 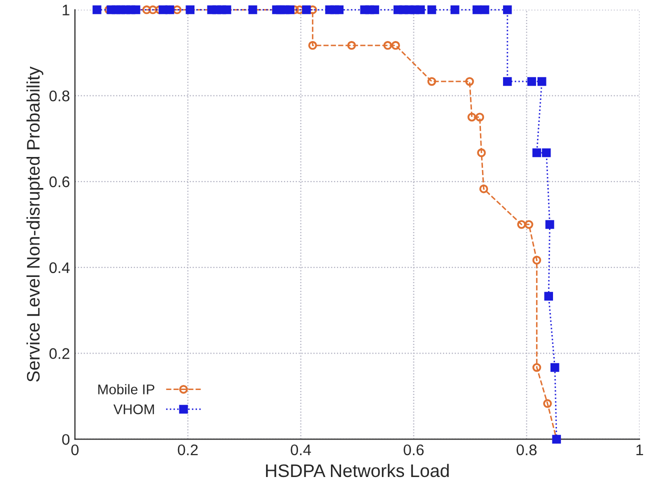 What do you see at coordinates (59, 96) in the screenshot?
I see `y-tick-label: 0.8` at bounding box center [59, 96].